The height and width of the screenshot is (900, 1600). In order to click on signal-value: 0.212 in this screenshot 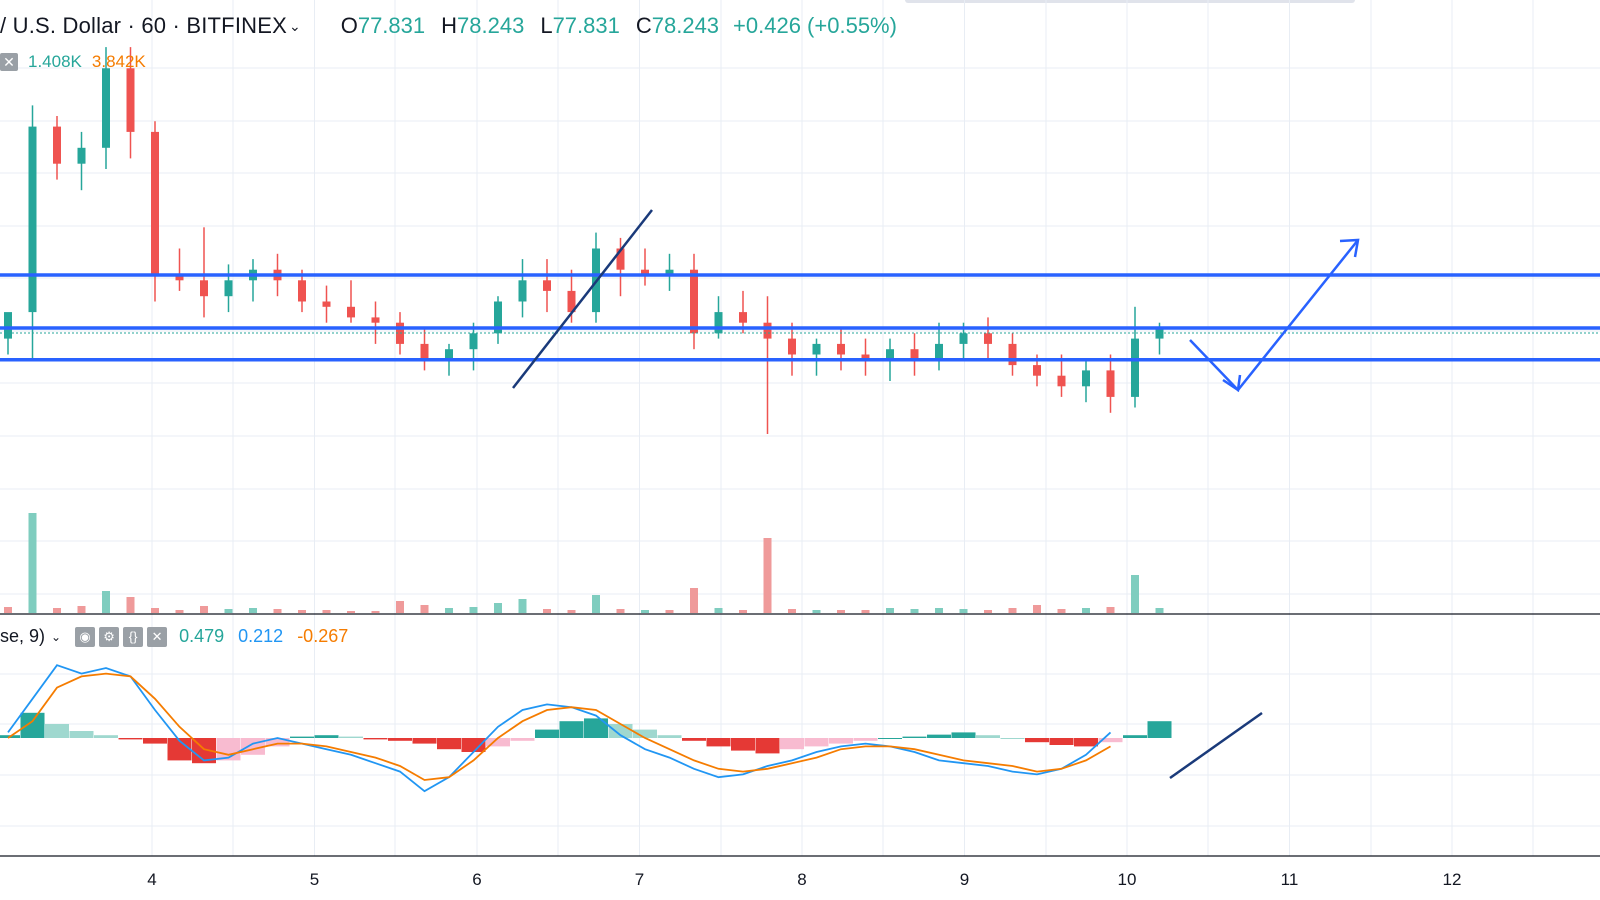, I will do `click(261, 636)`.